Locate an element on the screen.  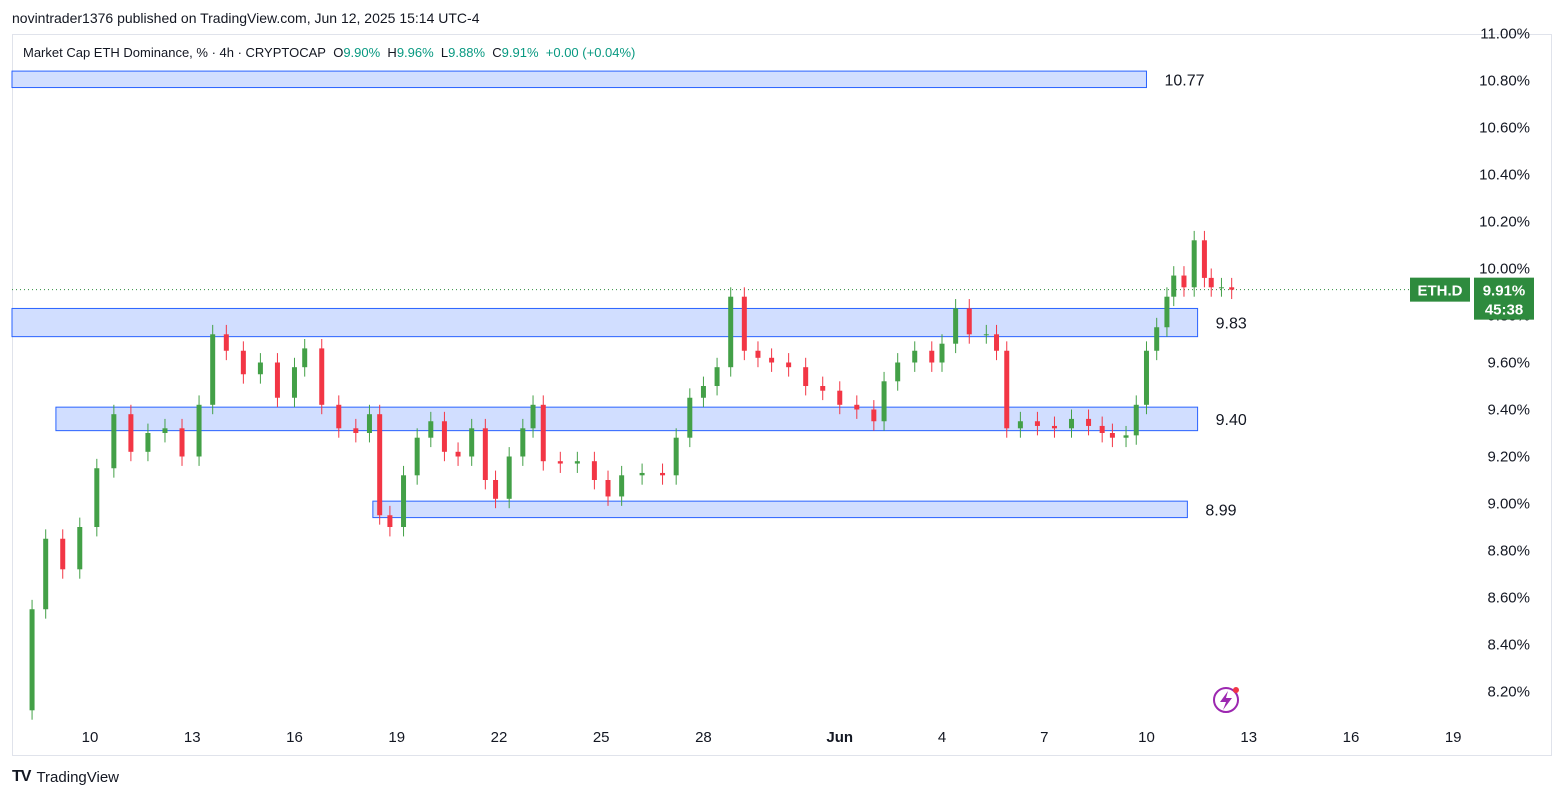
y-axis-tick-label: 9.00% is located at coordinates (1508, 504).